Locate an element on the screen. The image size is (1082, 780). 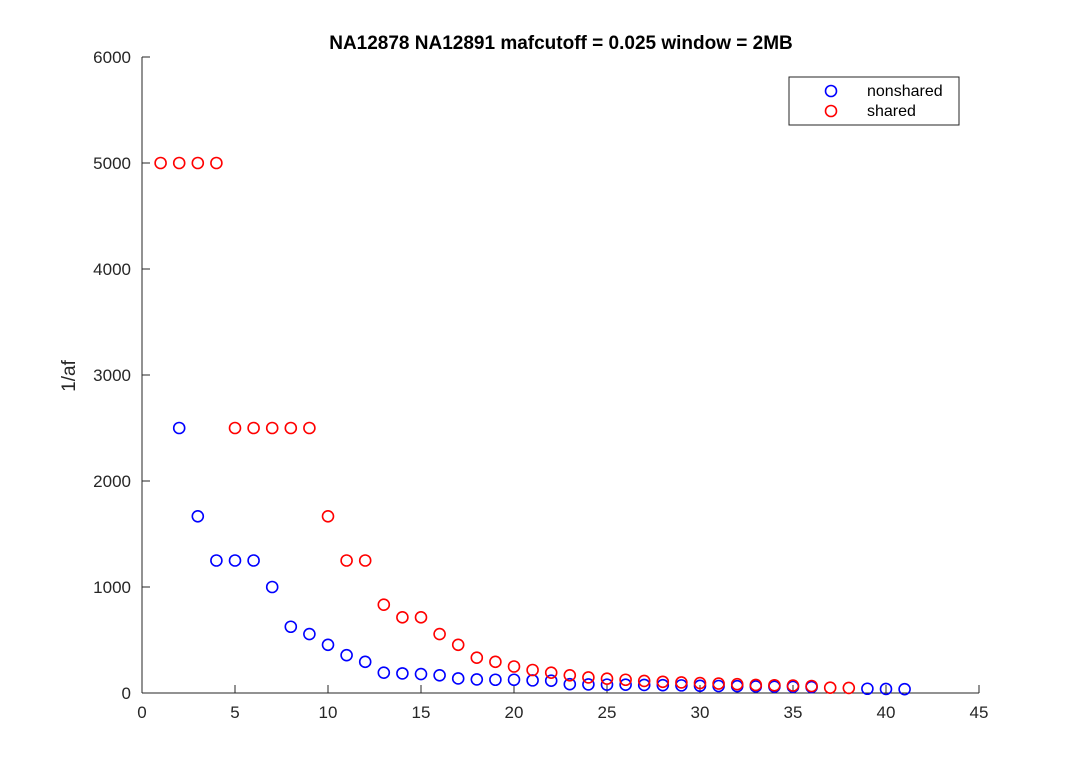
y-axis-label: 1/af is located at coordinates (69, 375).